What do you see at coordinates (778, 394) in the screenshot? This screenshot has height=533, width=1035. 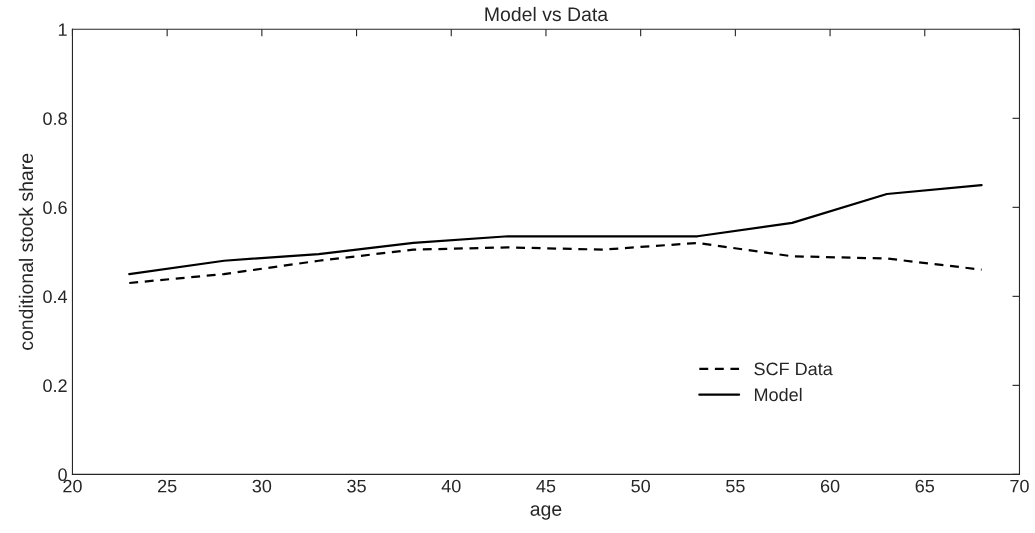 I see `legend-label: Model` at bounding box center [778, 394].